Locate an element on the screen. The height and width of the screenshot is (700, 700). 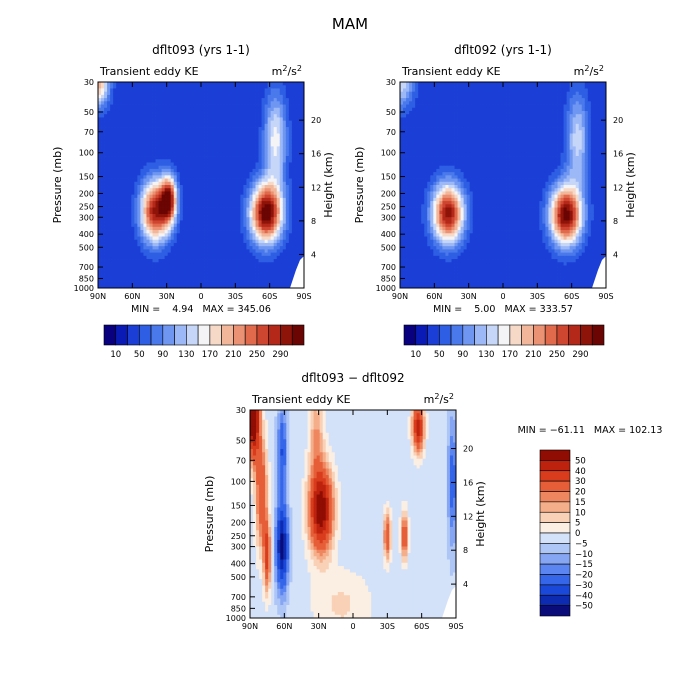
x-tick-label: 30N is located at coordinates (167, 296).